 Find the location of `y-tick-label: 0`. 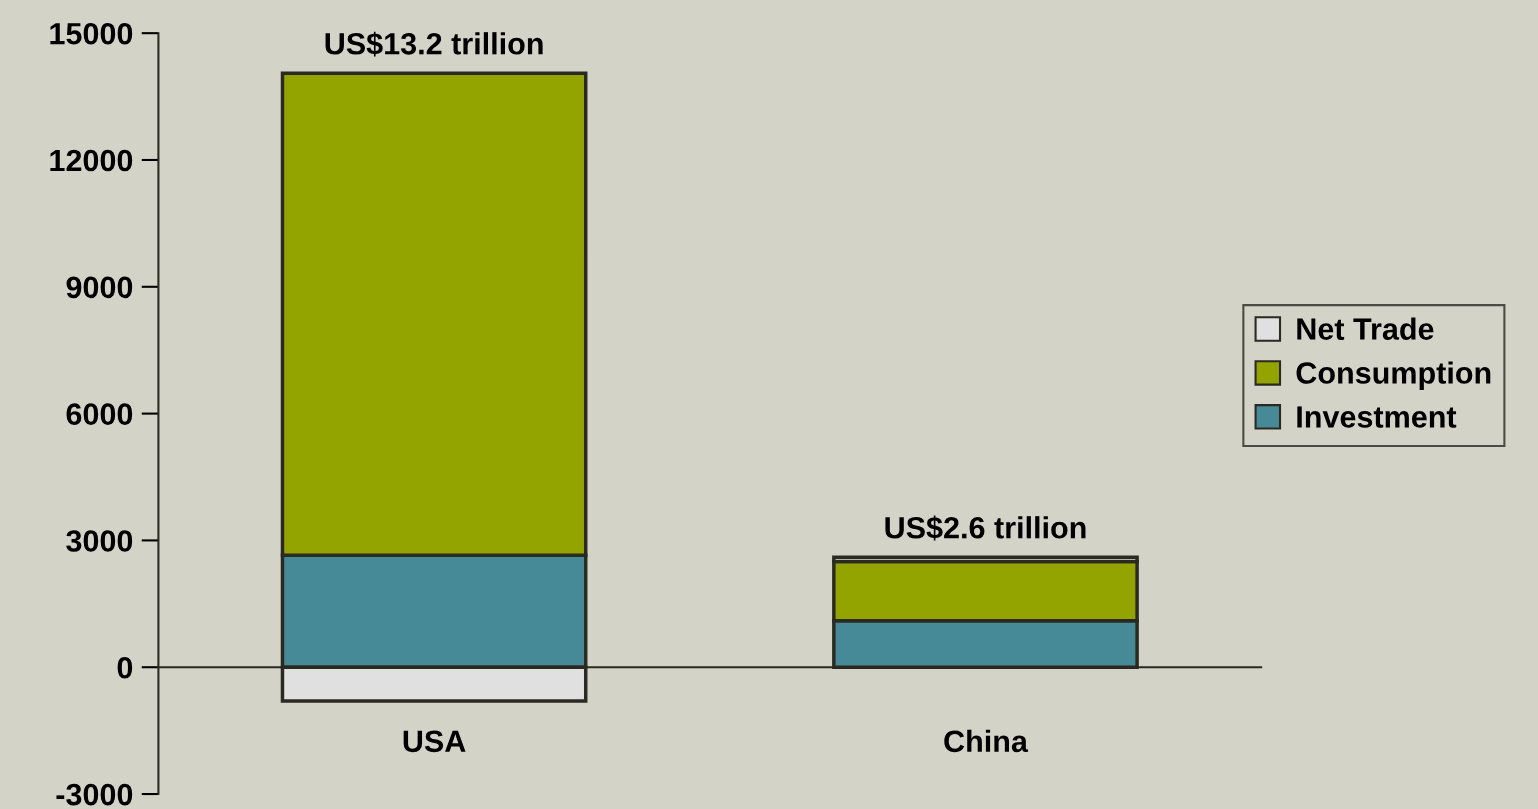

y-tick-label: 0 is located at coordinates (125, 667).